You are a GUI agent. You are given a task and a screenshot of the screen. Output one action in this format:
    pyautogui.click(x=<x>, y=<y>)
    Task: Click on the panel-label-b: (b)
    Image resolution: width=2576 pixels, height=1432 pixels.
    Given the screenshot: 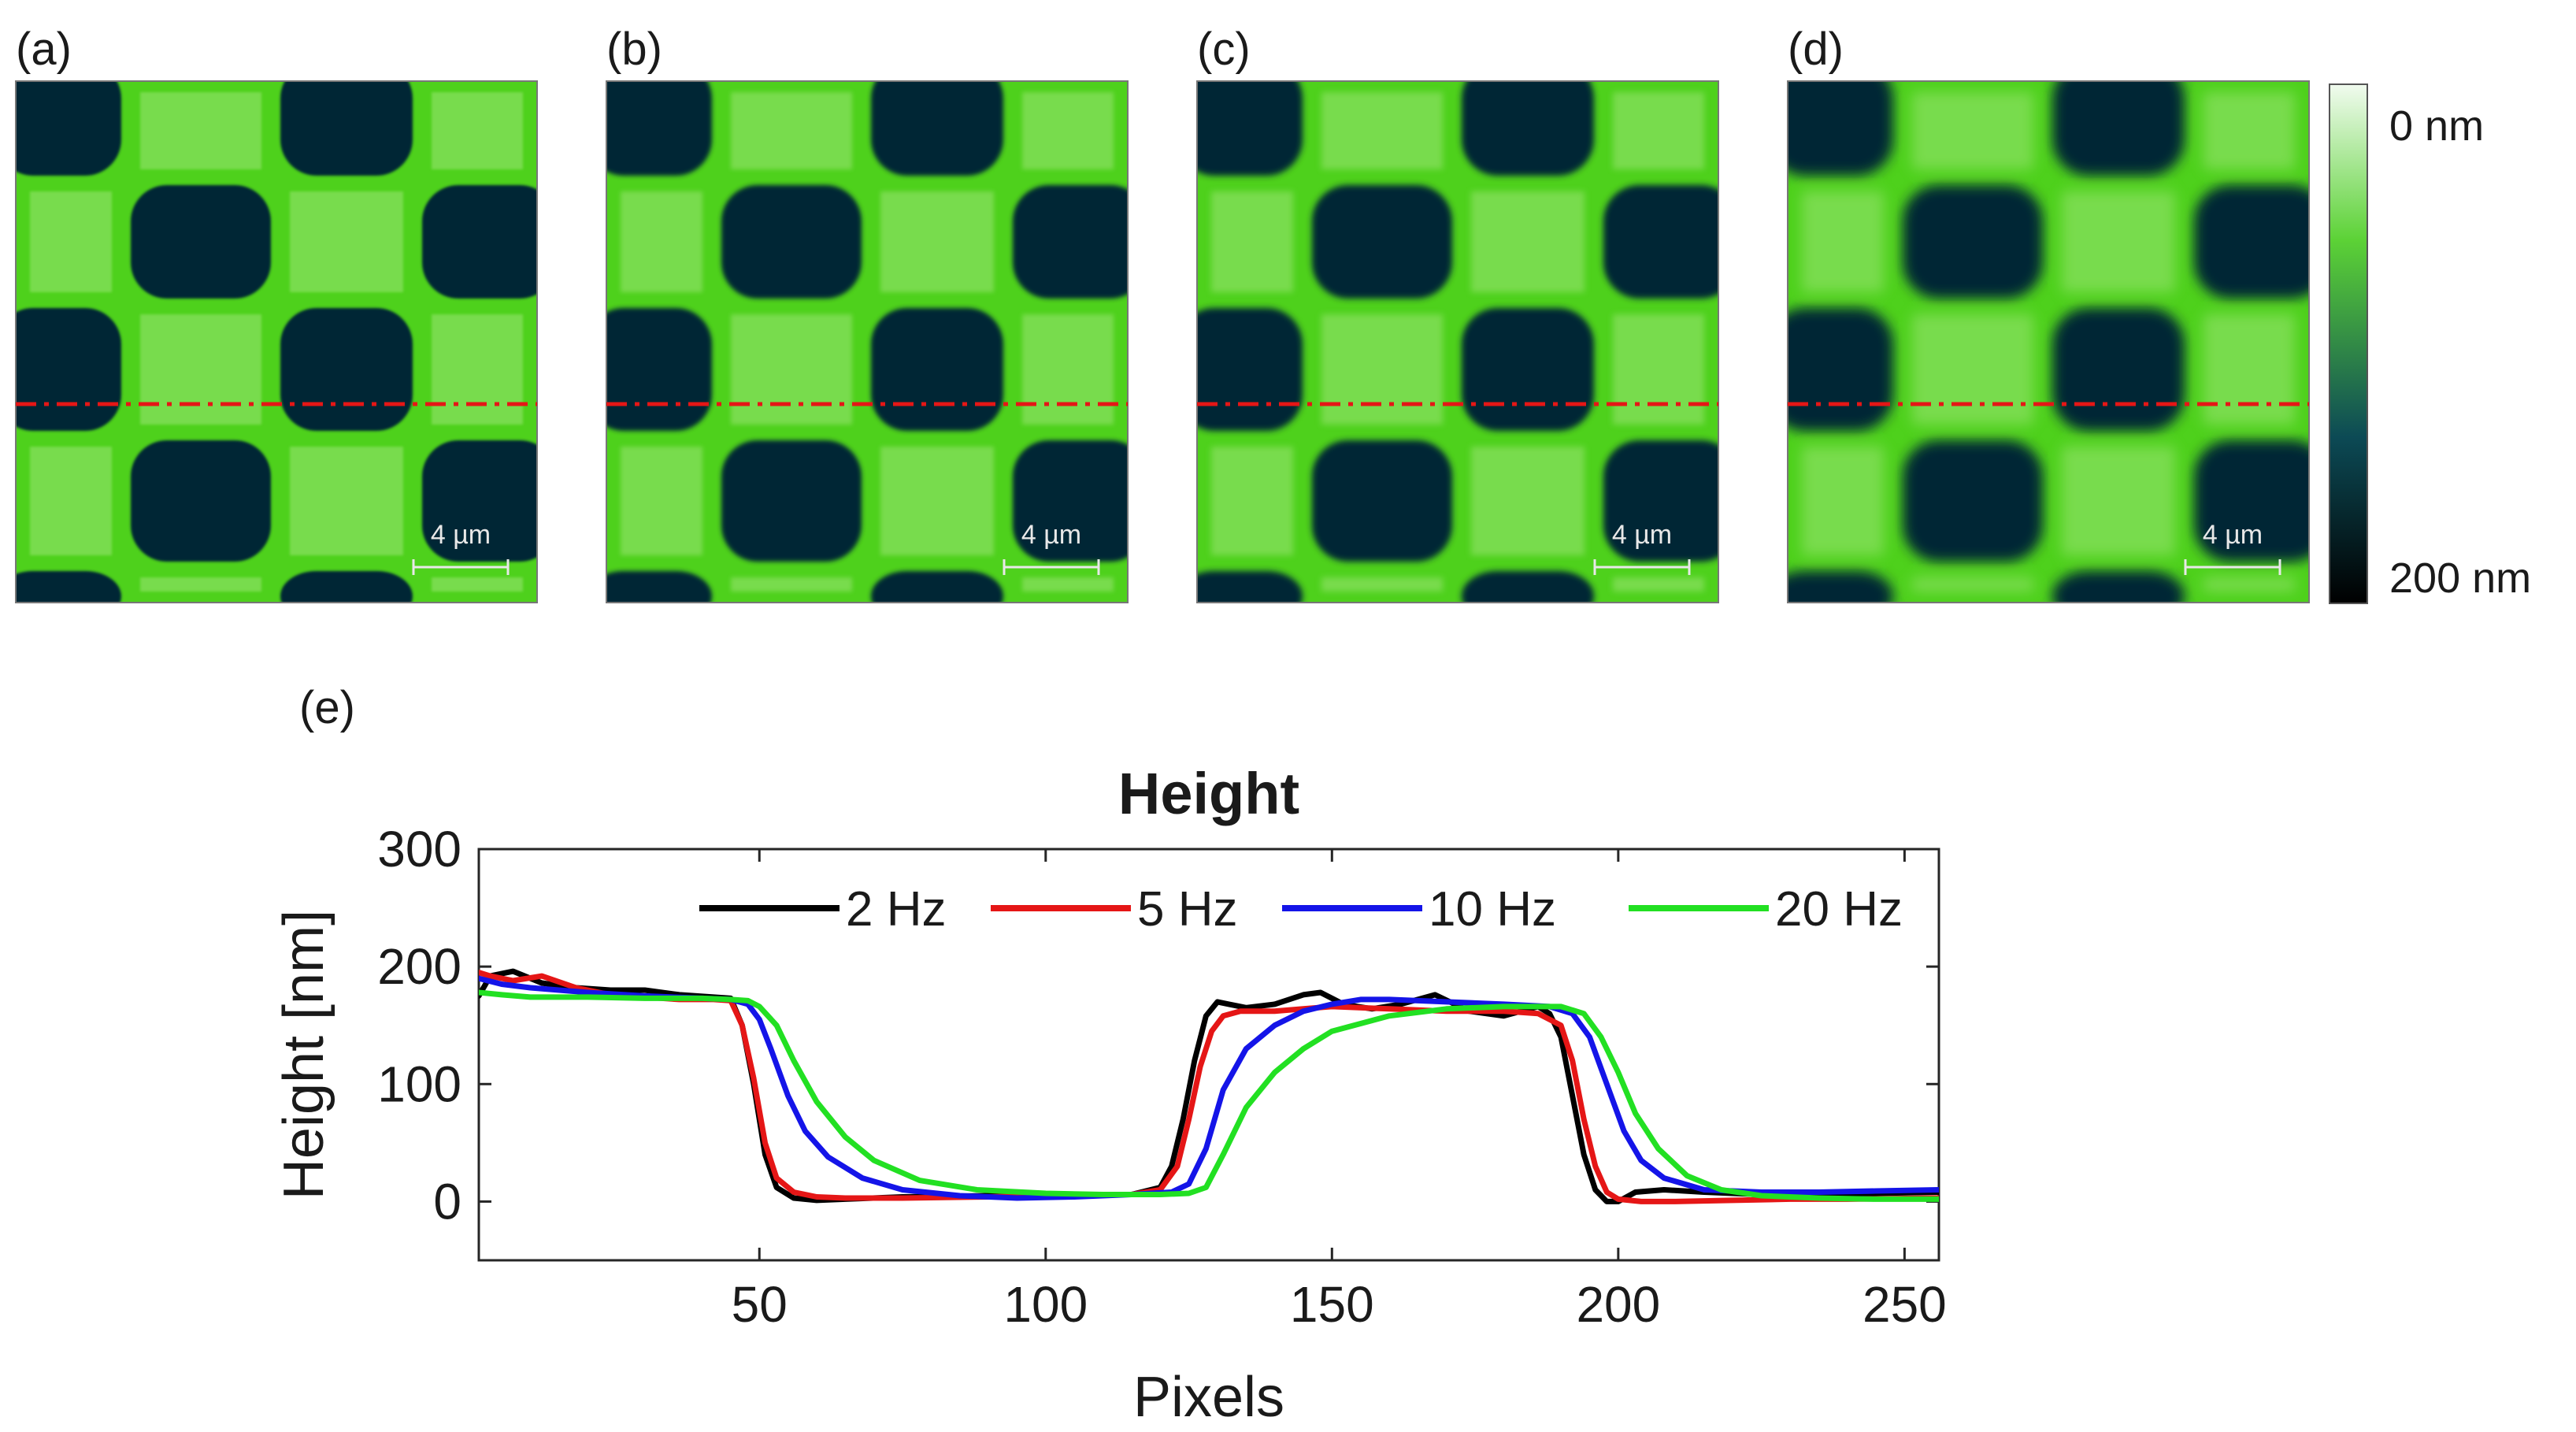 What is the action you would take?
    pyautogui.click(x=634, y=49)
    